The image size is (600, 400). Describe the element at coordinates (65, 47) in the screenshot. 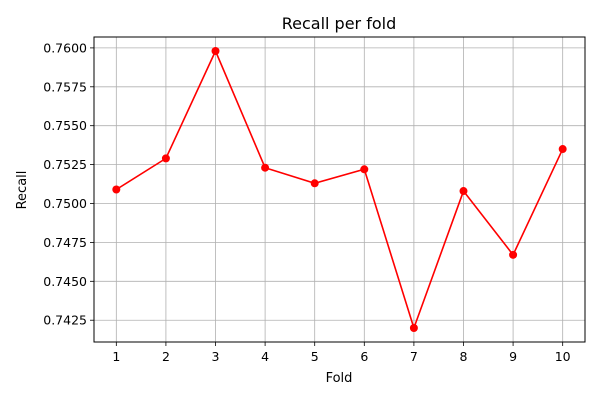

I see `y-tick-label: 0.7600` at that location.